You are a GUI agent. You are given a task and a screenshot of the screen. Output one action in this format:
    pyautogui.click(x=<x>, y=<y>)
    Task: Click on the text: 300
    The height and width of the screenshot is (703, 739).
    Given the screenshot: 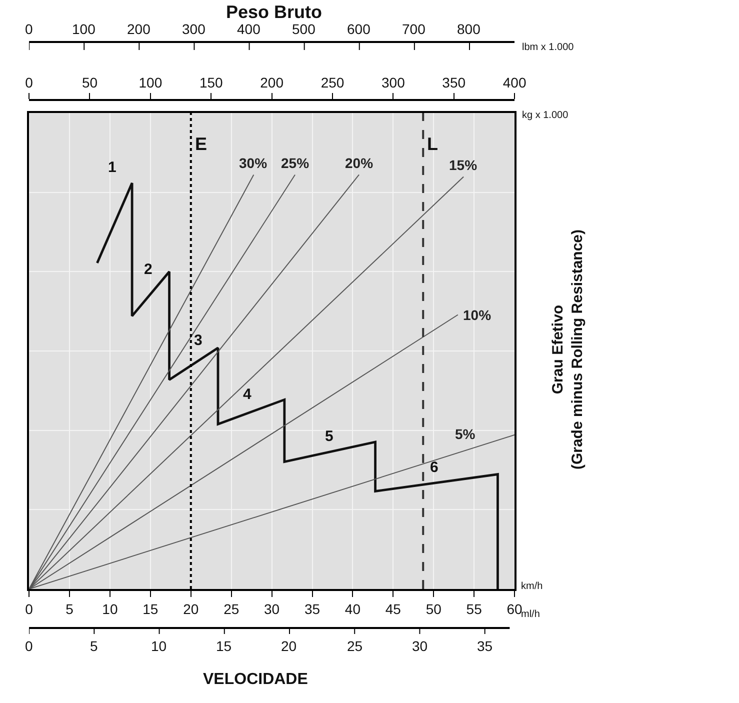 What is the action you would take?
    pyautogui.click(x=194, y=29)
    